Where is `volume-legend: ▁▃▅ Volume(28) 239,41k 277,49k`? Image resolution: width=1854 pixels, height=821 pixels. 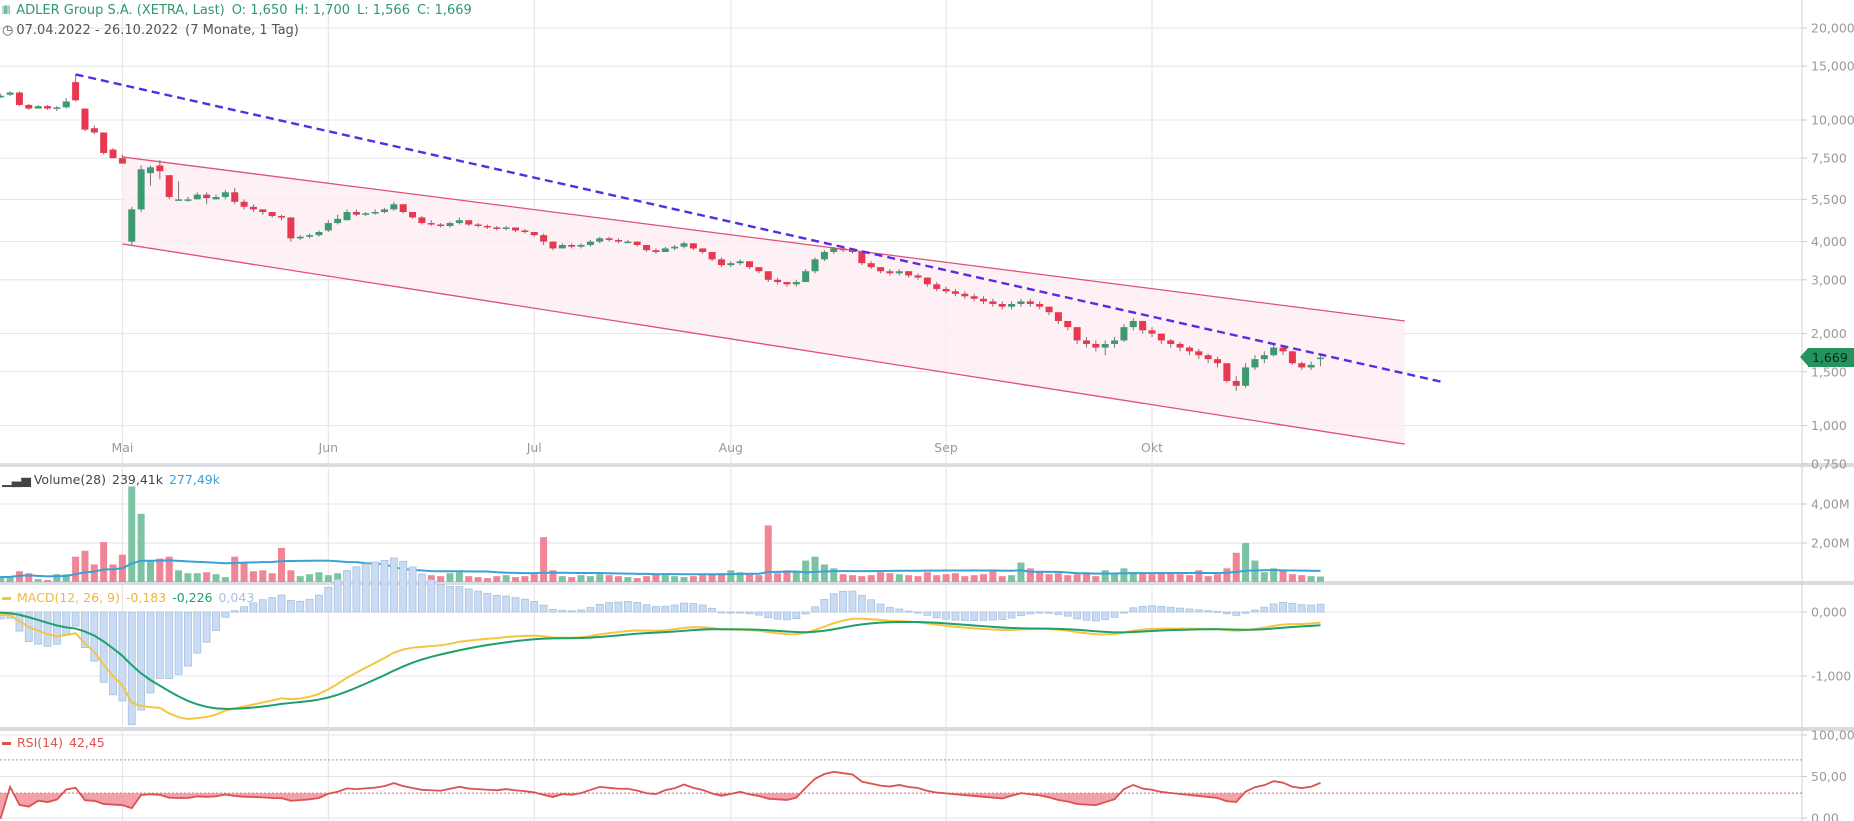
volume-legend: ▁▃▅ Volume(28) 239,41k 277,49k is located at coordinates (114, 479).